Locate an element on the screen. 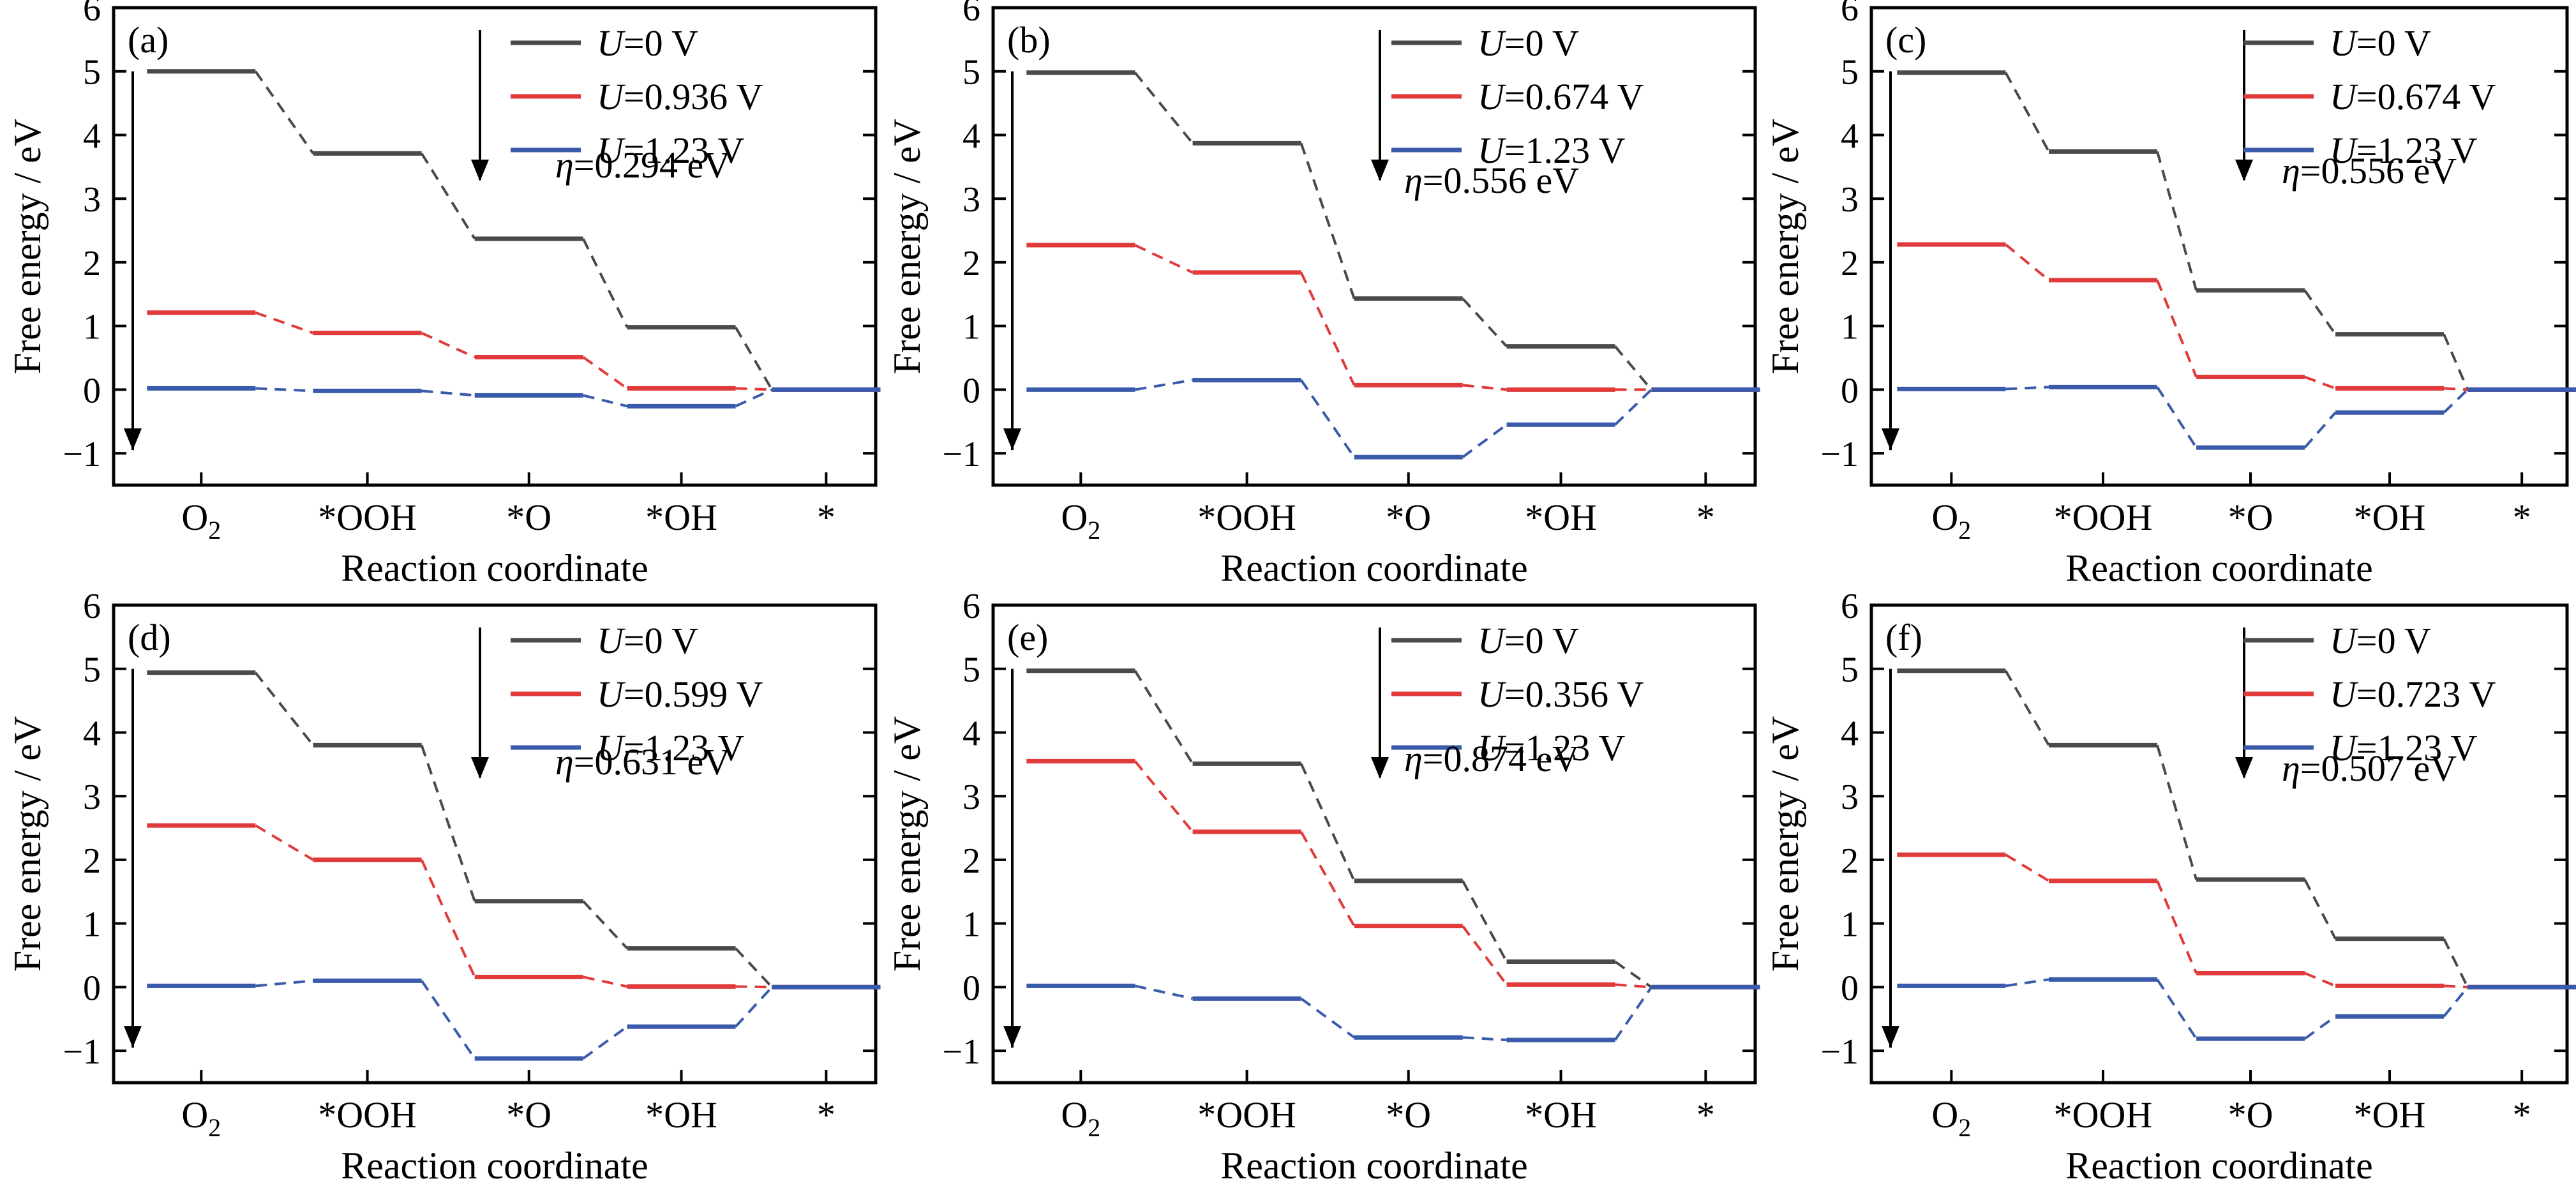 This screenshot has height=1195, width=2576. panel-label: (e) is located at coordinates (1027, 637).